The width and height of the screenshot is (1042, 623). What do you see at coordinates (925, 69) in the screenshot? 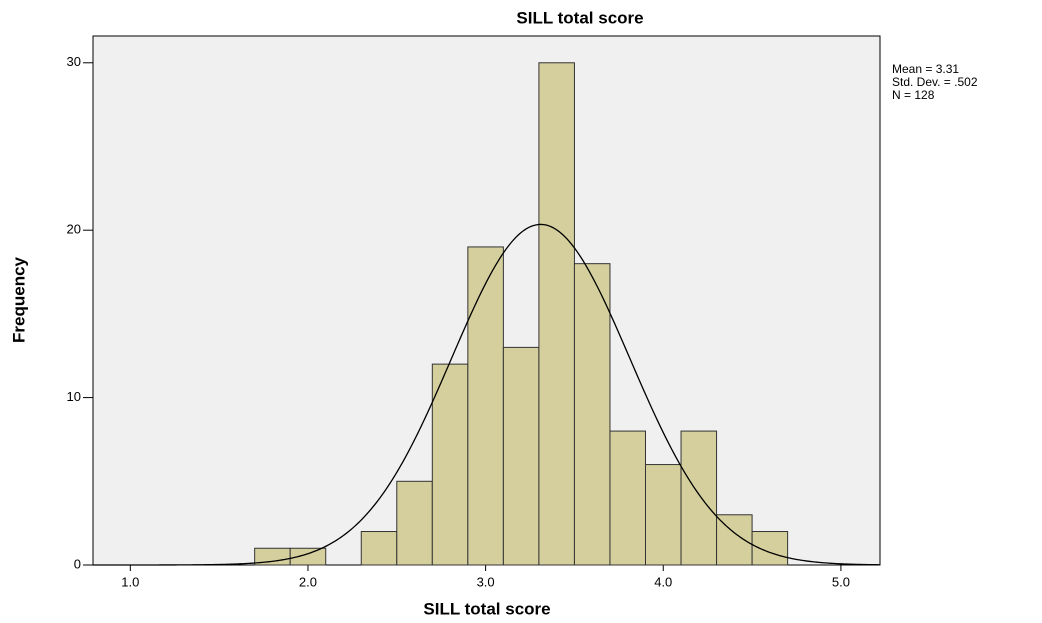
I see `annotation: Mean = 3.31` at bounding box center [925, 69].